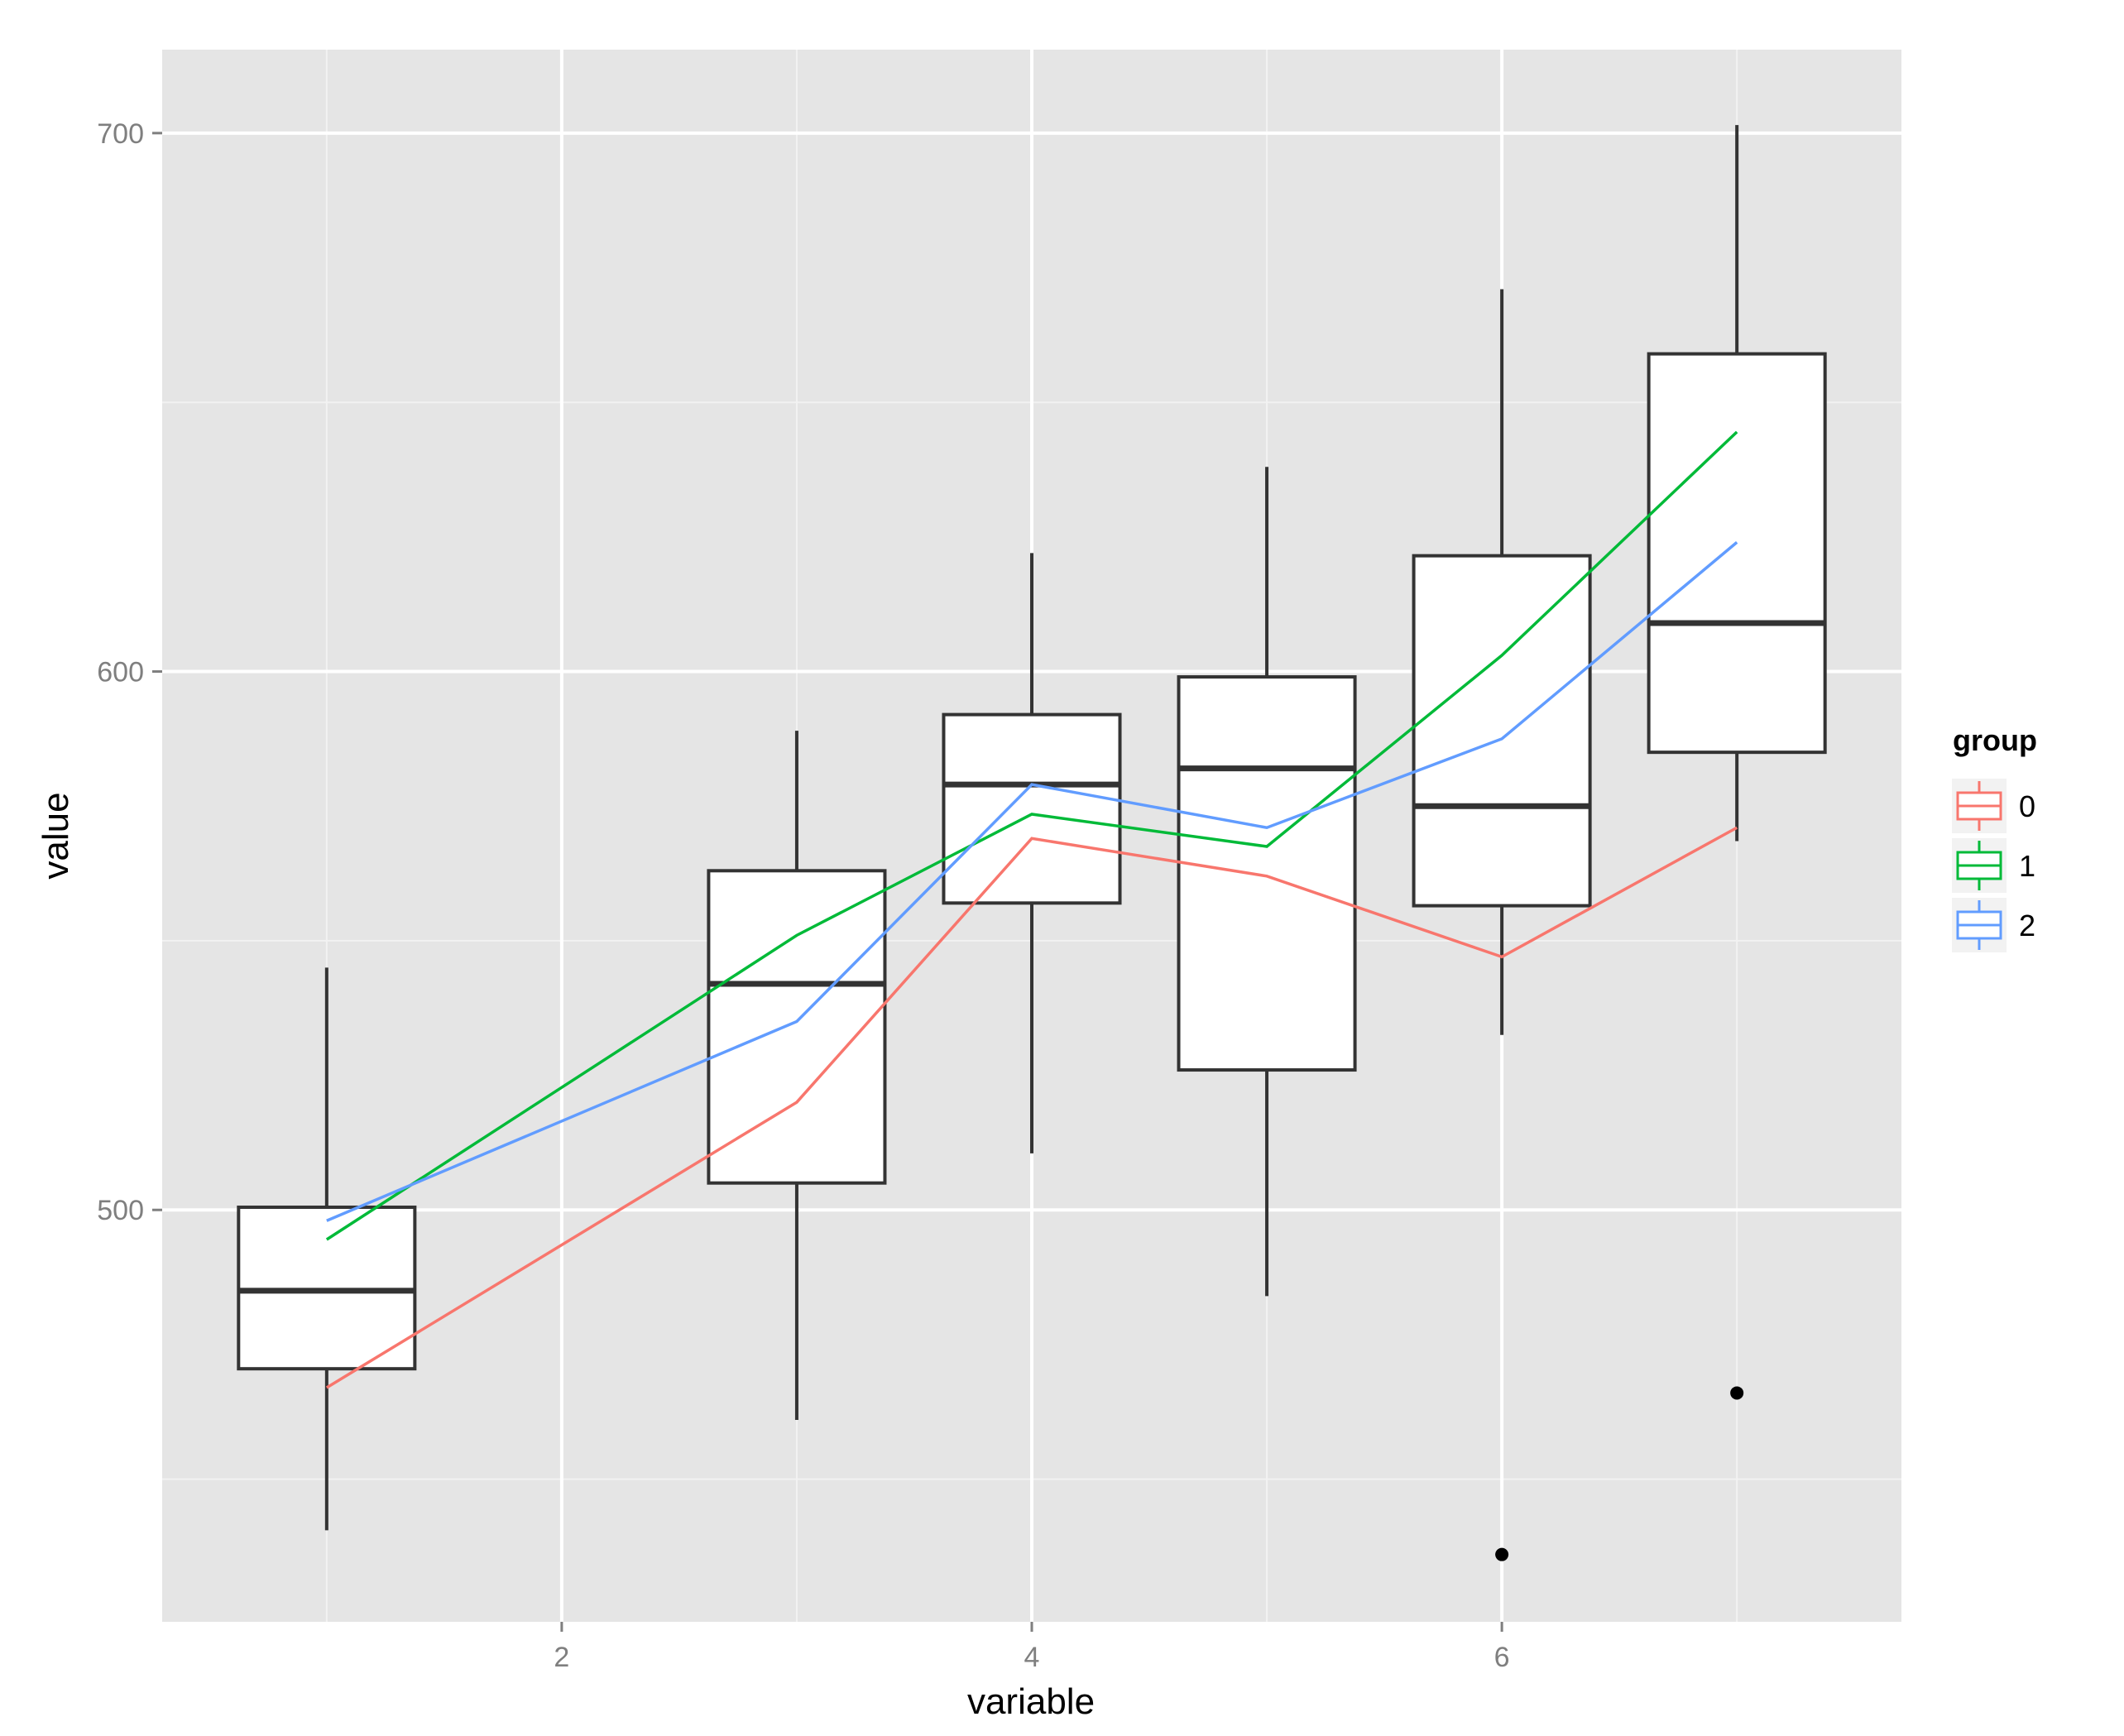 This screenshot has height=1736, width=2124. What do you see at coordinates (2027, 925) in the screenshot?
I see `legend-label: 2` at bounding box center [2027, 925].